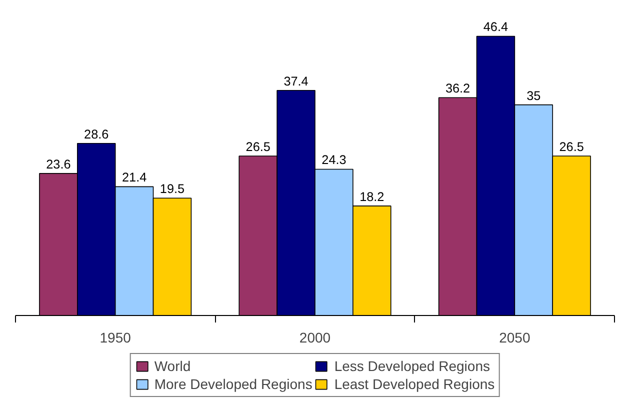  Describe the element at coordinates (372, 197) in the screenshot. I see `data-label: 18.2` at that location.